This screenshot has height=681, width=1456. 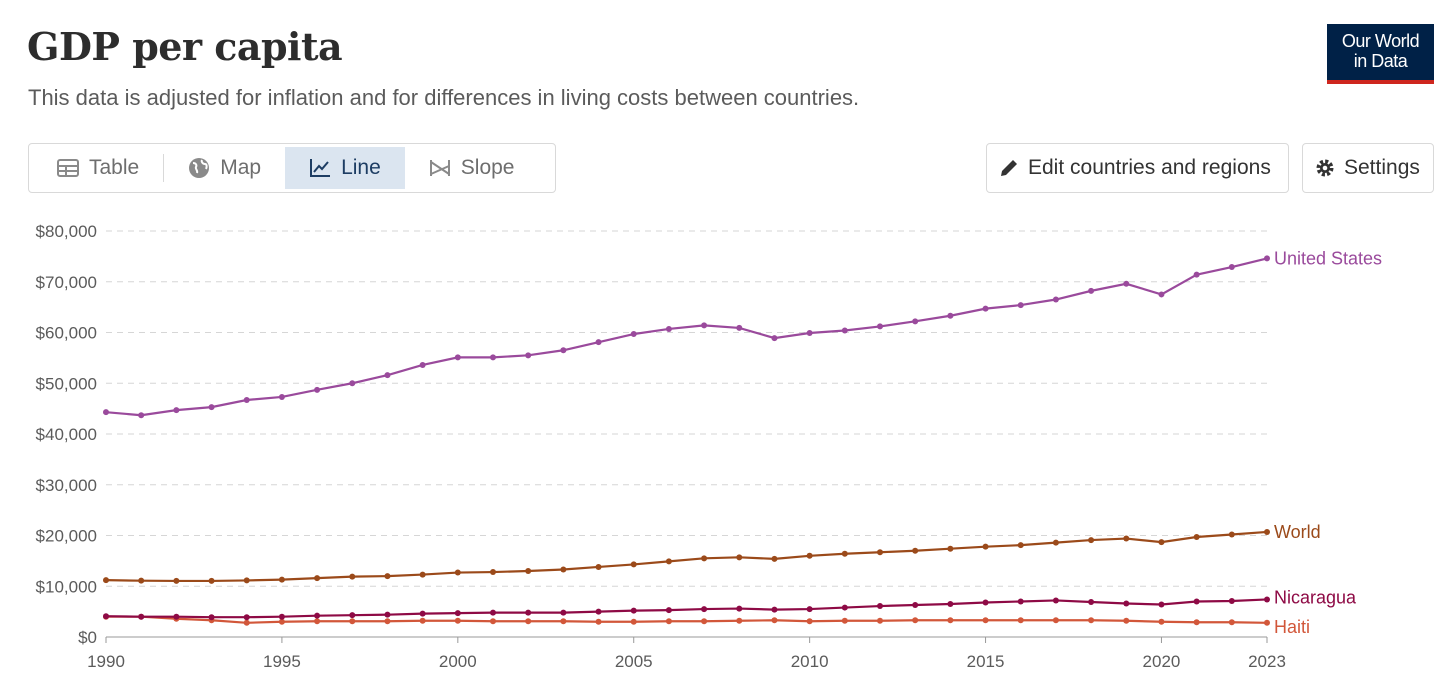 I want to click on y-tick-label: $30,000, so click(x=66, y=485).